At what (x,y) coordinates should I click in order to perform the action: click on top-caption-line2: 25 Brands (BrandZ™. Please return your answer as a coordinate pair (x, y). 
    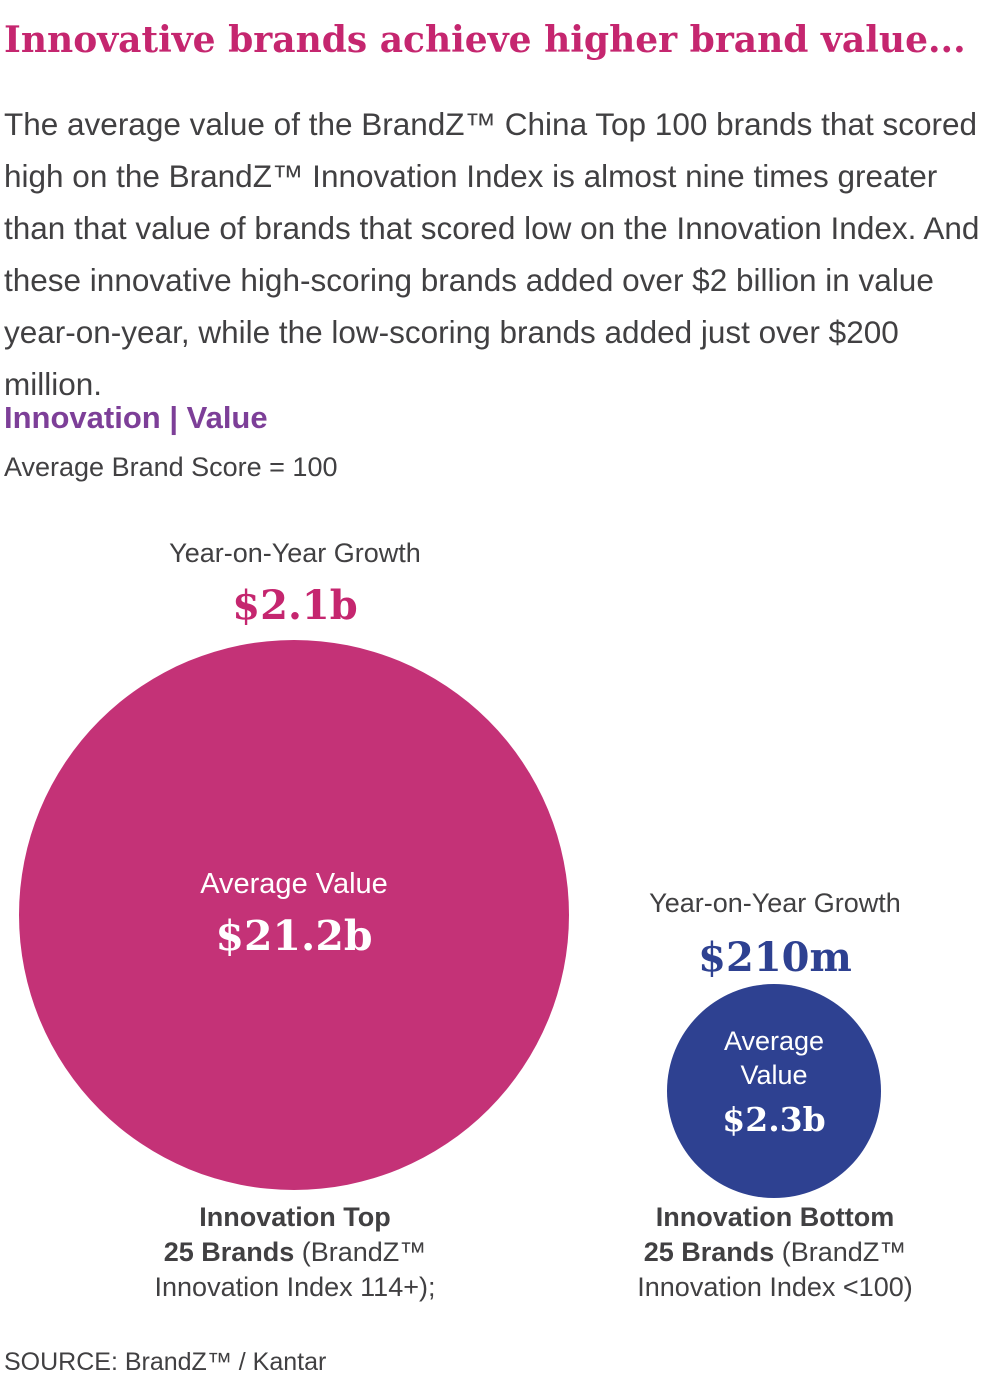
    Looking at the image, I should click on (295, 1252).